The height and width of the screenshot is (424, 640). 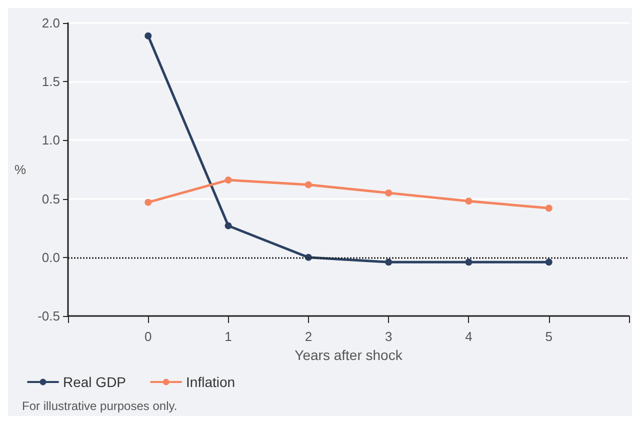 I want to click on legend-label: Real GDP, so click(x=94, y=382).